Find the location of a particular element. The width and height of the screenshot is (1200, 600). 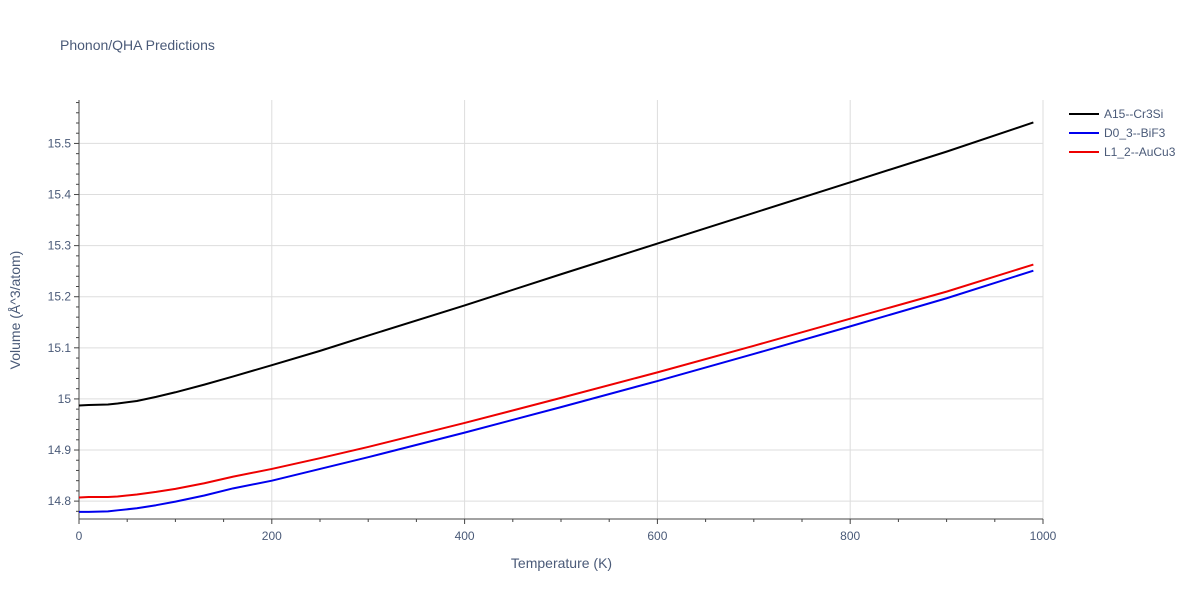

x-tick-label: 0 is located at coordinates (79, 536).